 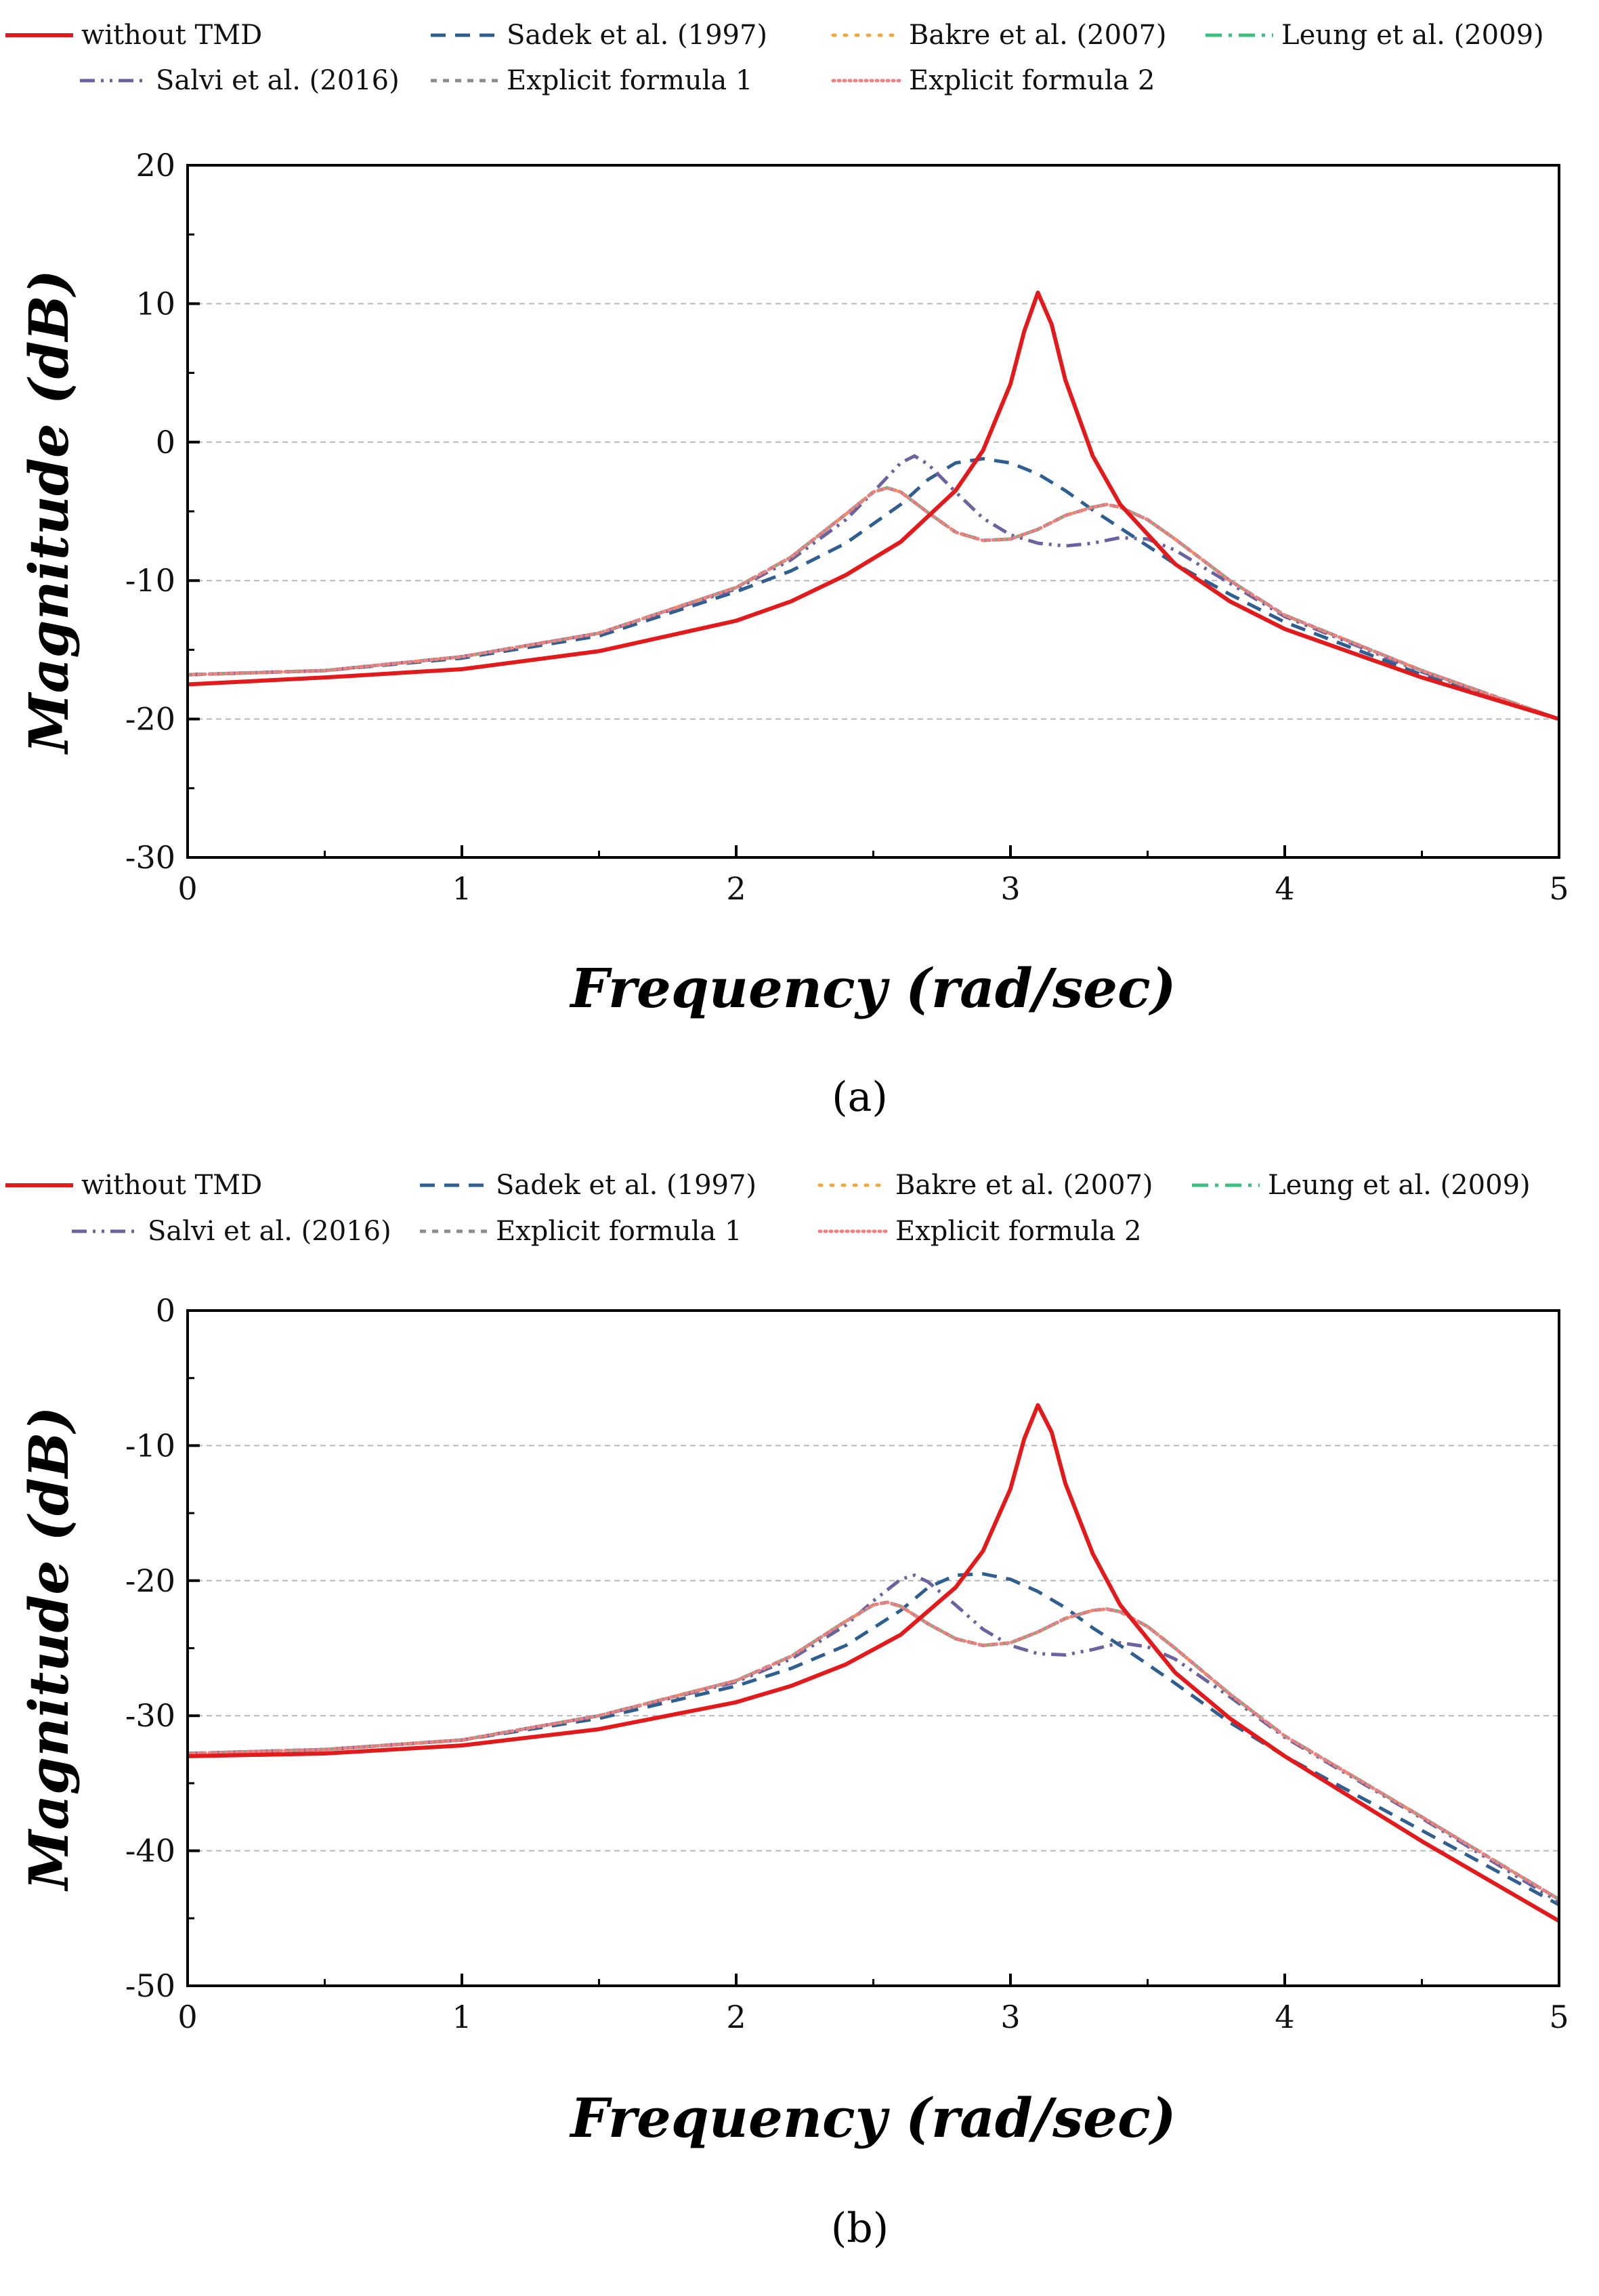 What do you see at coordinates (150, 1986) in the screenshot?
I see `y-tick-label: -50` at bounding box center [150, 1986].